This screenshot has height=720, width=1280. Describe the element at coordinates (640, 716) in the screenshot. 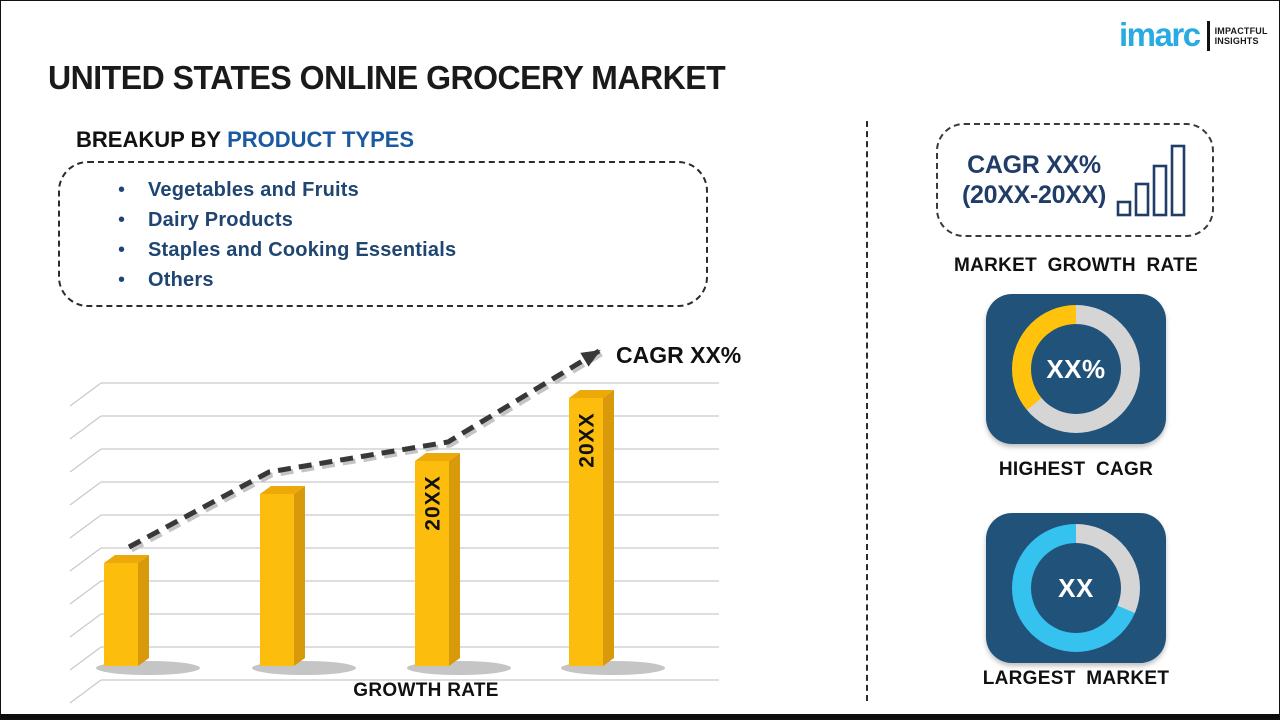

I see `bottom-border-bar` at that location.